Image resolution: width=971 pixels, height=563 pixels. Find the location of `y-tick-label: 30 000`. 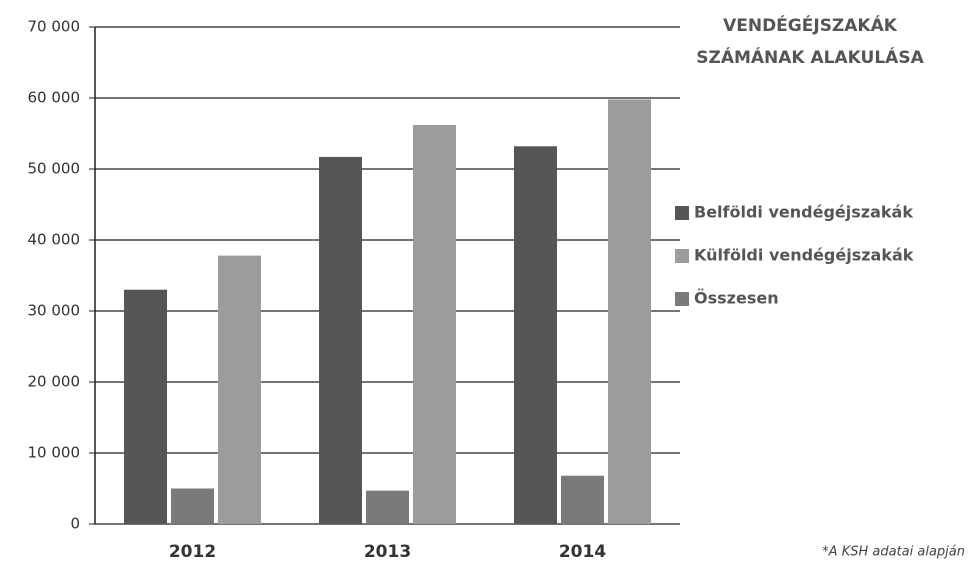

y-tick-label: 30 000 is located at coordinates (54, 311).